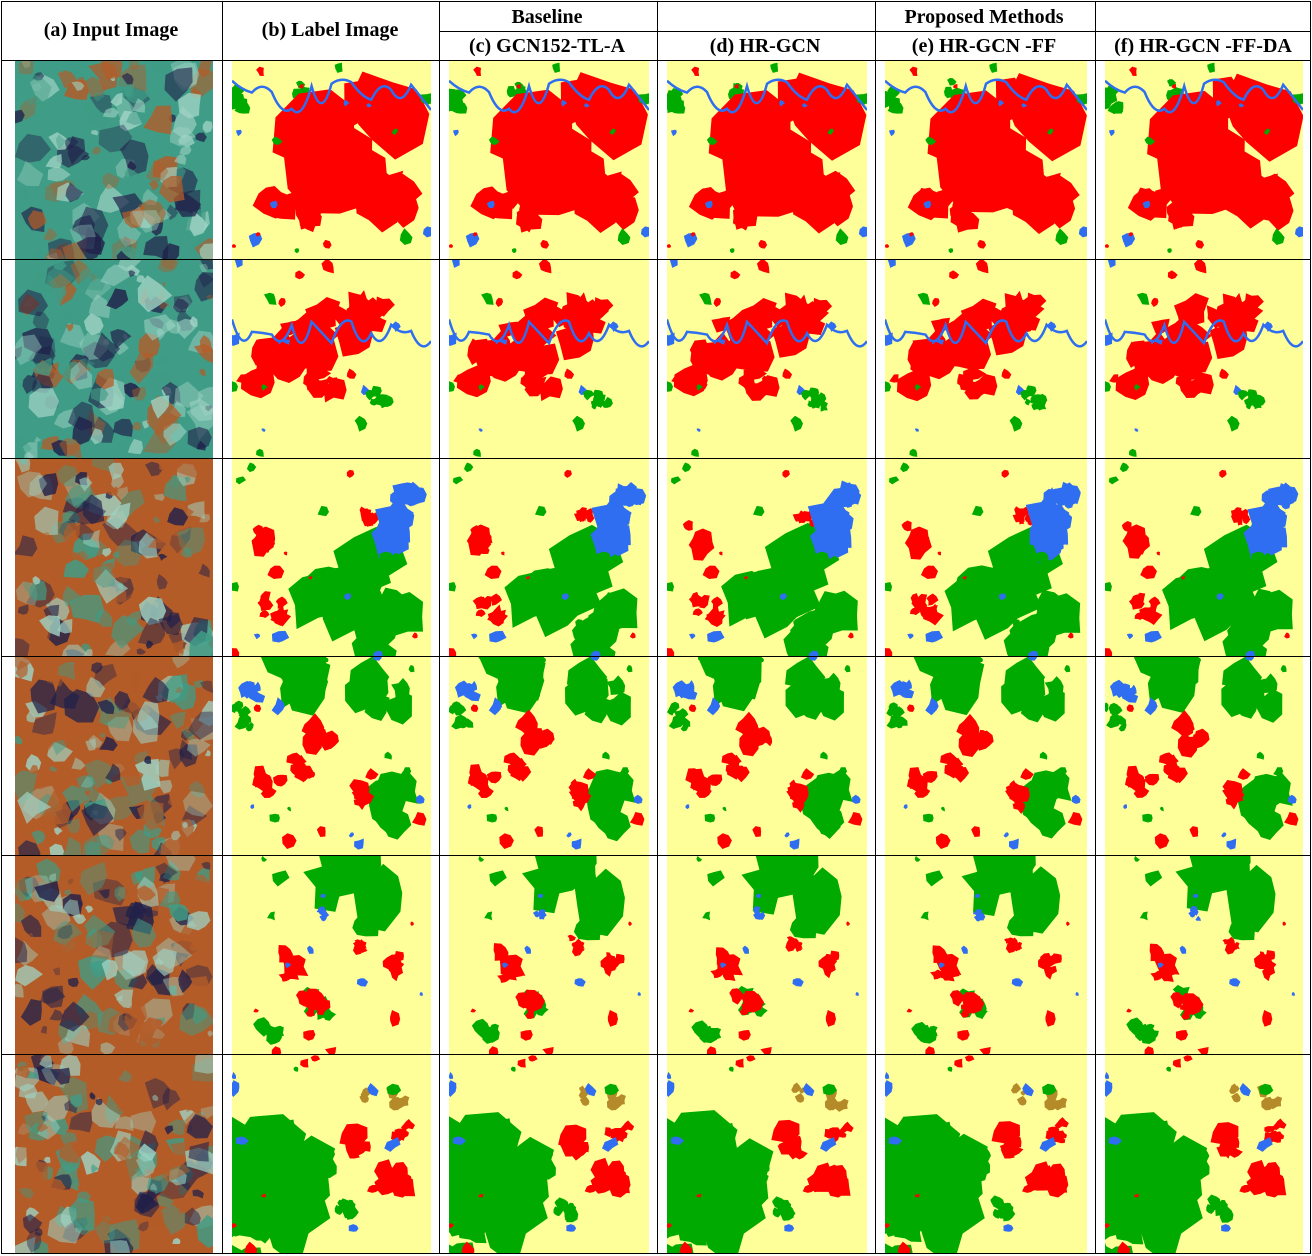 Image resolution: width=1312 pixels, height=1256 pixels. What do you see at coordinates (547, 16) in the screenshot?
I see `baseline-group-header: Baseline` at bounding box center [547, 16].